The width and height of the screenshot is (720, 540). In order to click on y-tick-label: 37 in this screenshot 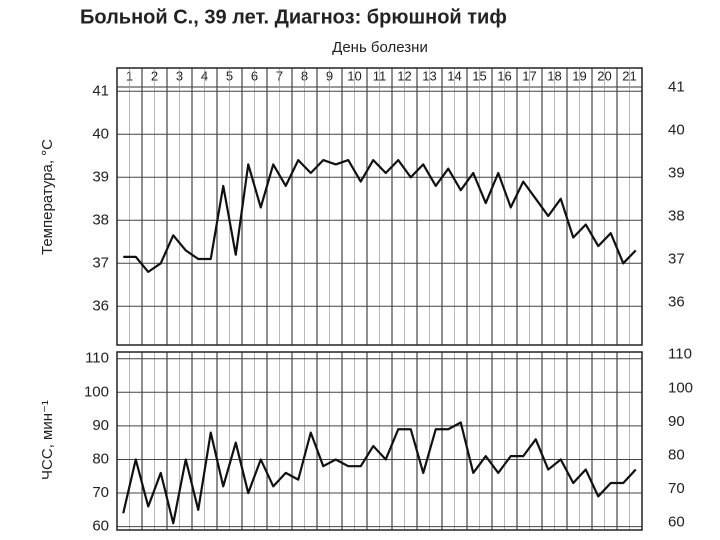, I will do `click(100, 262)`.